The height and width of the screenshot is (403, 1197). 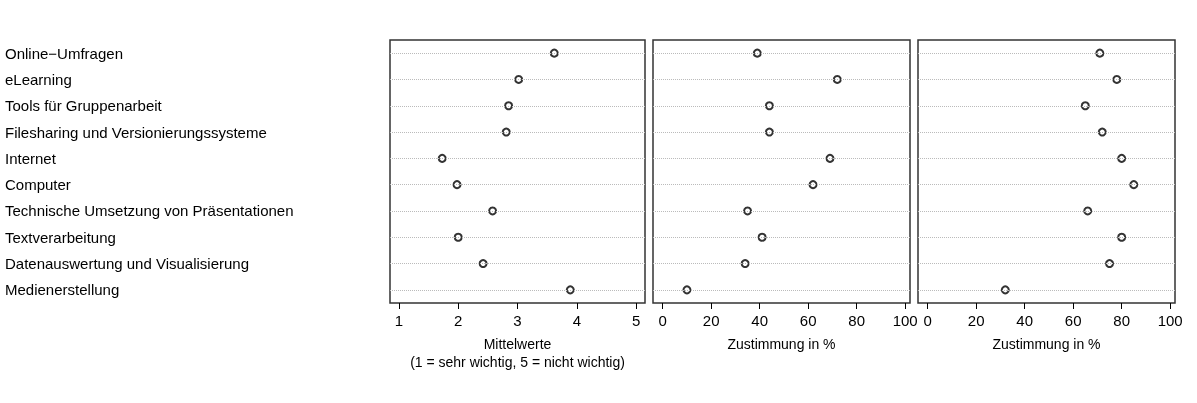 I want to click on y-tick-label: eLearning, so click(x=38, y=79).